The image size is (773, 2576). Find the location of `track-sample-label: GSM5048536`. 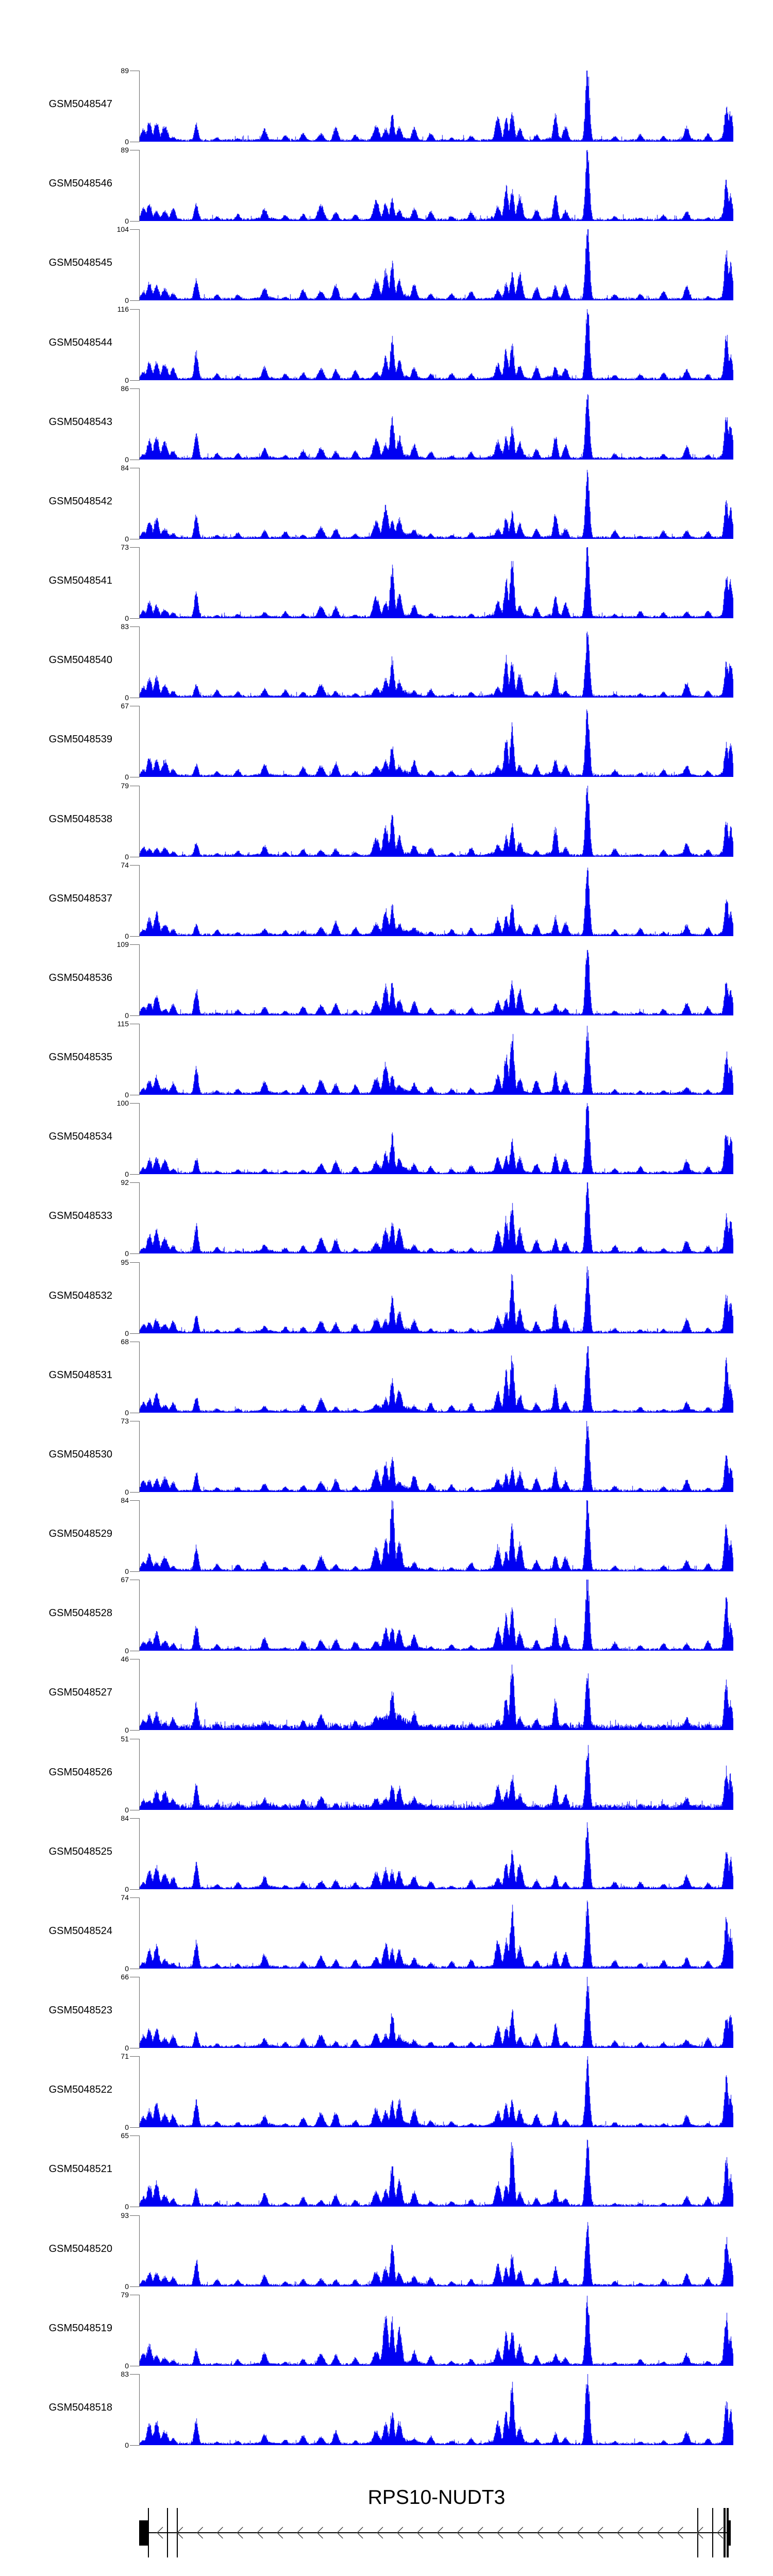

track-sample-label: GSM5048536 is located at coordinates (80, 978).